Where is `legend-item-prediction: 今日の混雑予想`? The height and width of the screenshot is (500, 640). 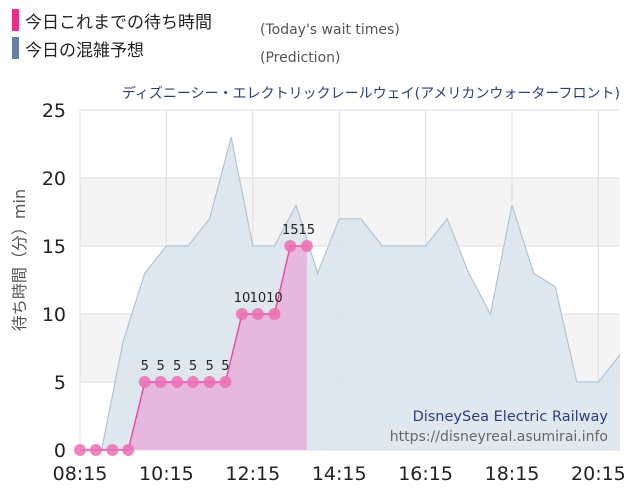
legend-item-prediction: 今日の混雑予想 is located at coordinates (78, 48).